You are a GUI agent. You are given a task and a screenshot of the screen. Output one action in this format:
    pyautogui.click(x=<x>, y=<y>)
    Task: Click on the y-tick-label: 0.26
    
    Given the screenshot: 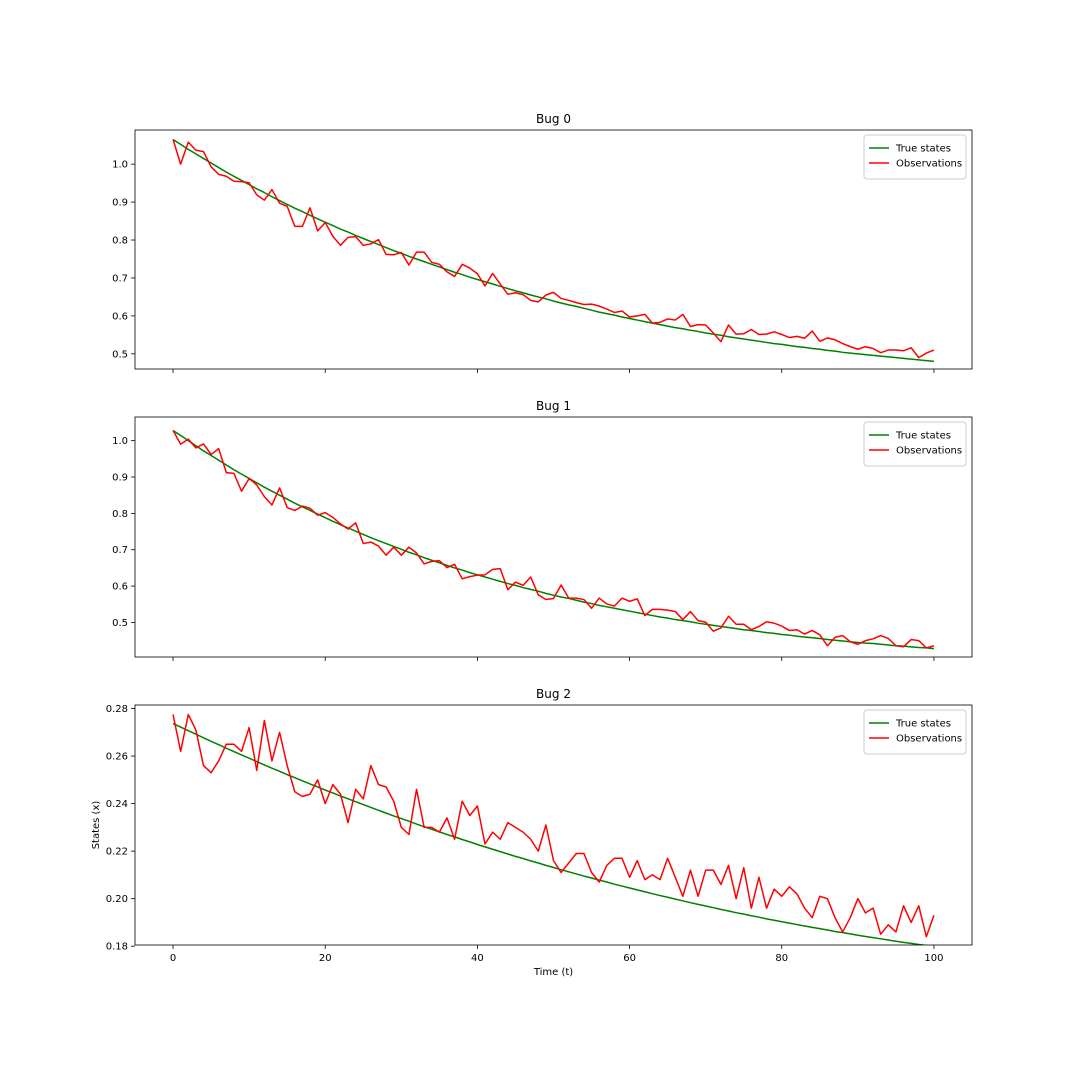 What is the action you would take?
    pyautogui.click(x=117, y=757)
    